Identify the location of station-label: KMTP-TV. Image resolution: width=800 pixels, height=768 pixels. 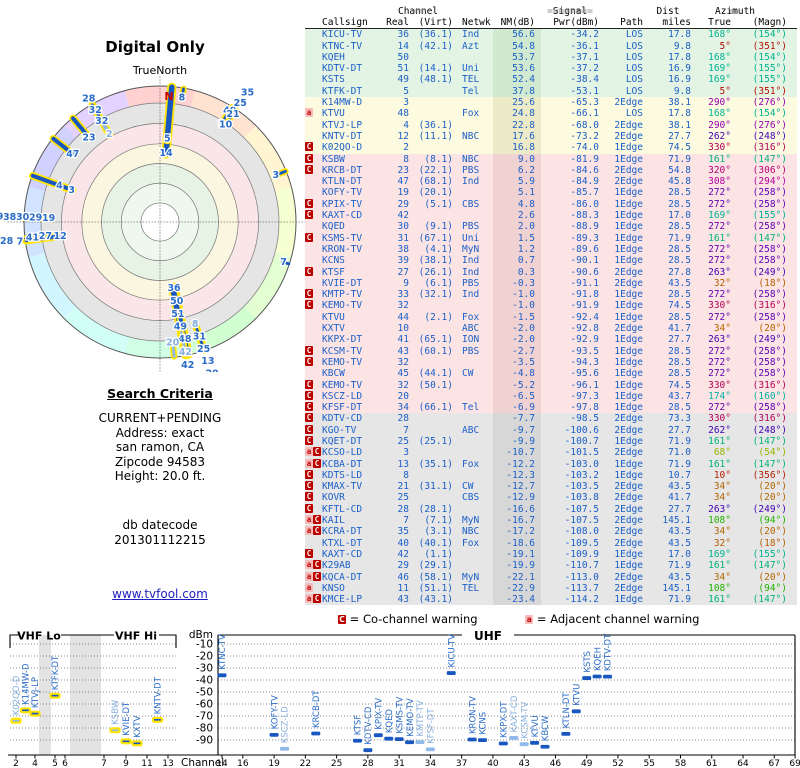
(421, 718).